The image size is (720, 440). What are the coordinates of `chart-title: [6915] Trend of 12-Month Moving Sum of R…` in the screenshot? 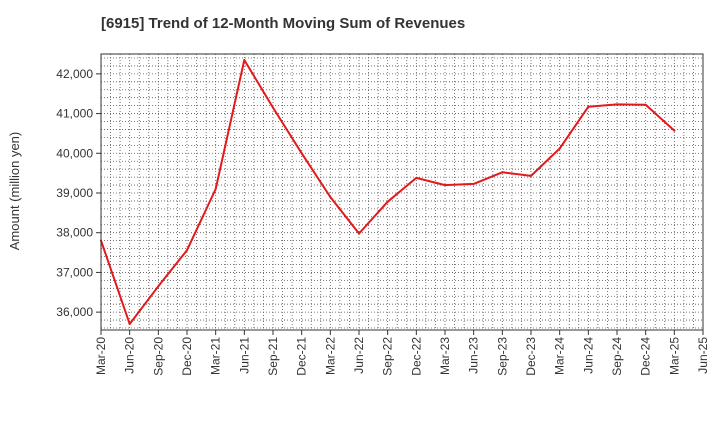 It's located at (283, 23).